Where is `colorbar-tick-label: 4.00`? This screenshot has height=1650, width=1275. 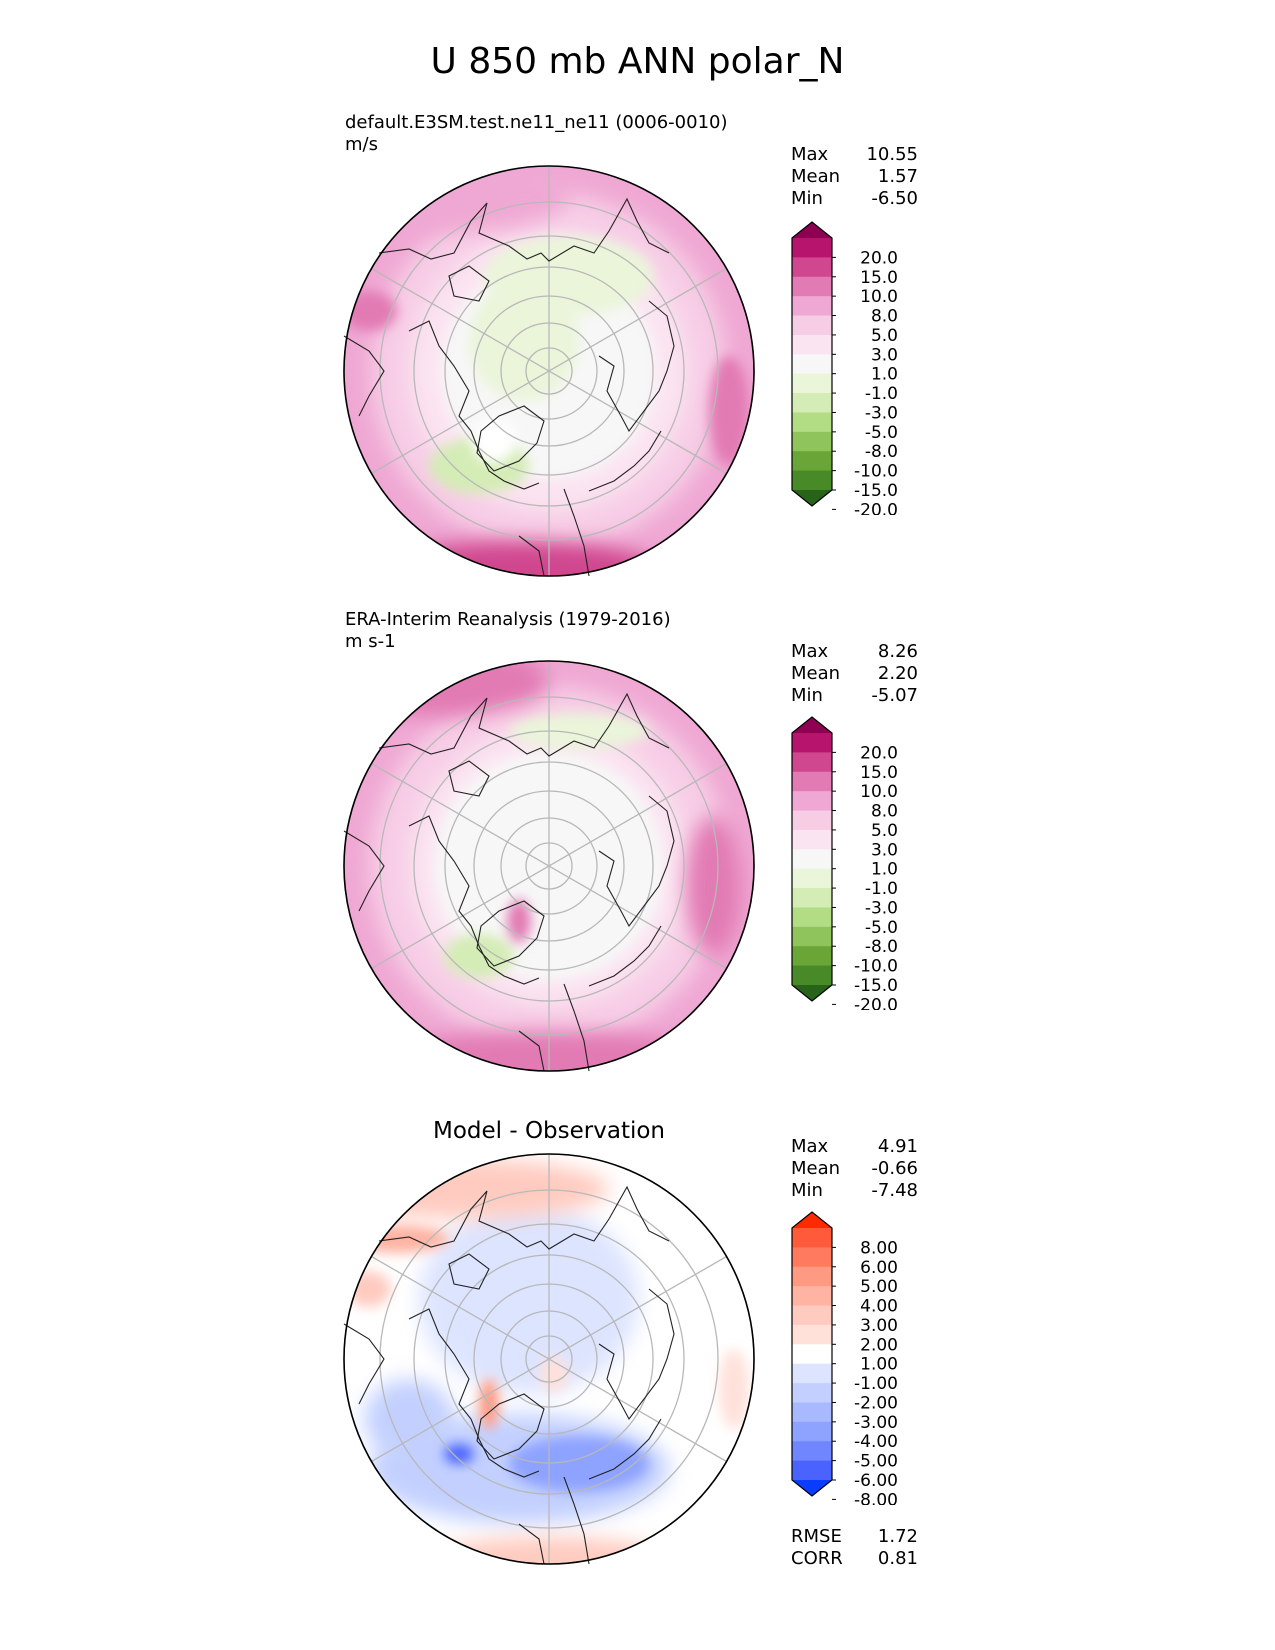 colorbar-tick-label: 4.00 is located at coordinates (879, 1307).